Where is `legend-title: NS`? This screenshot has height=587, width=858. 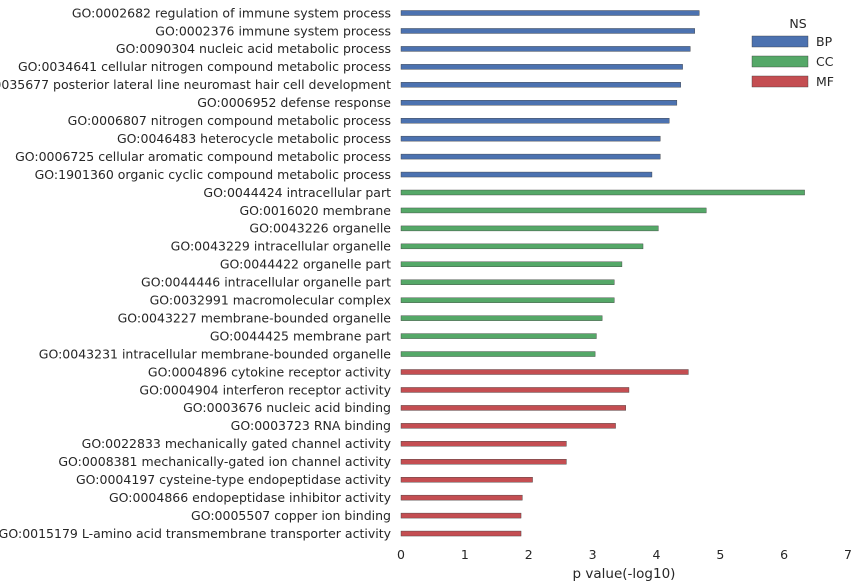 legend-title: NS is located at coordinates (797, 23).